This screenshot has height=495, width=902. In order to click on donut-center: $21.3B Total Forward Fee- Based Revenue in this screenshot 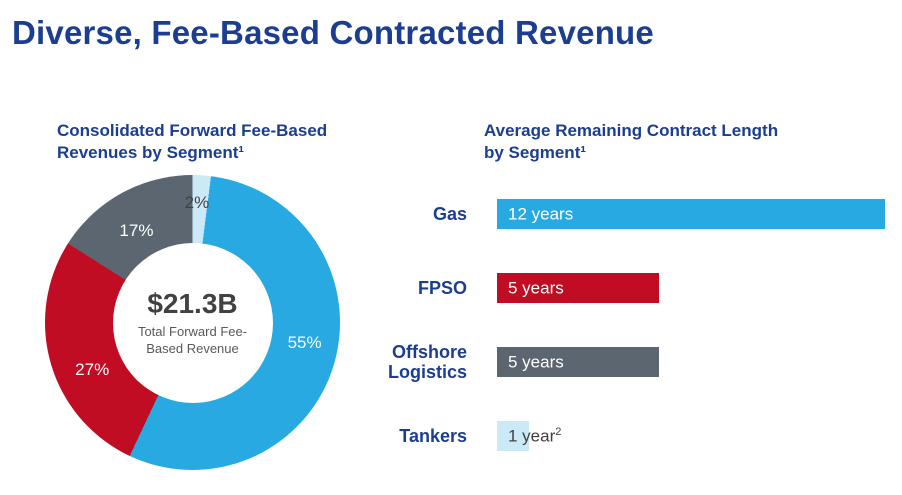, I will do `click(192, 322)`.